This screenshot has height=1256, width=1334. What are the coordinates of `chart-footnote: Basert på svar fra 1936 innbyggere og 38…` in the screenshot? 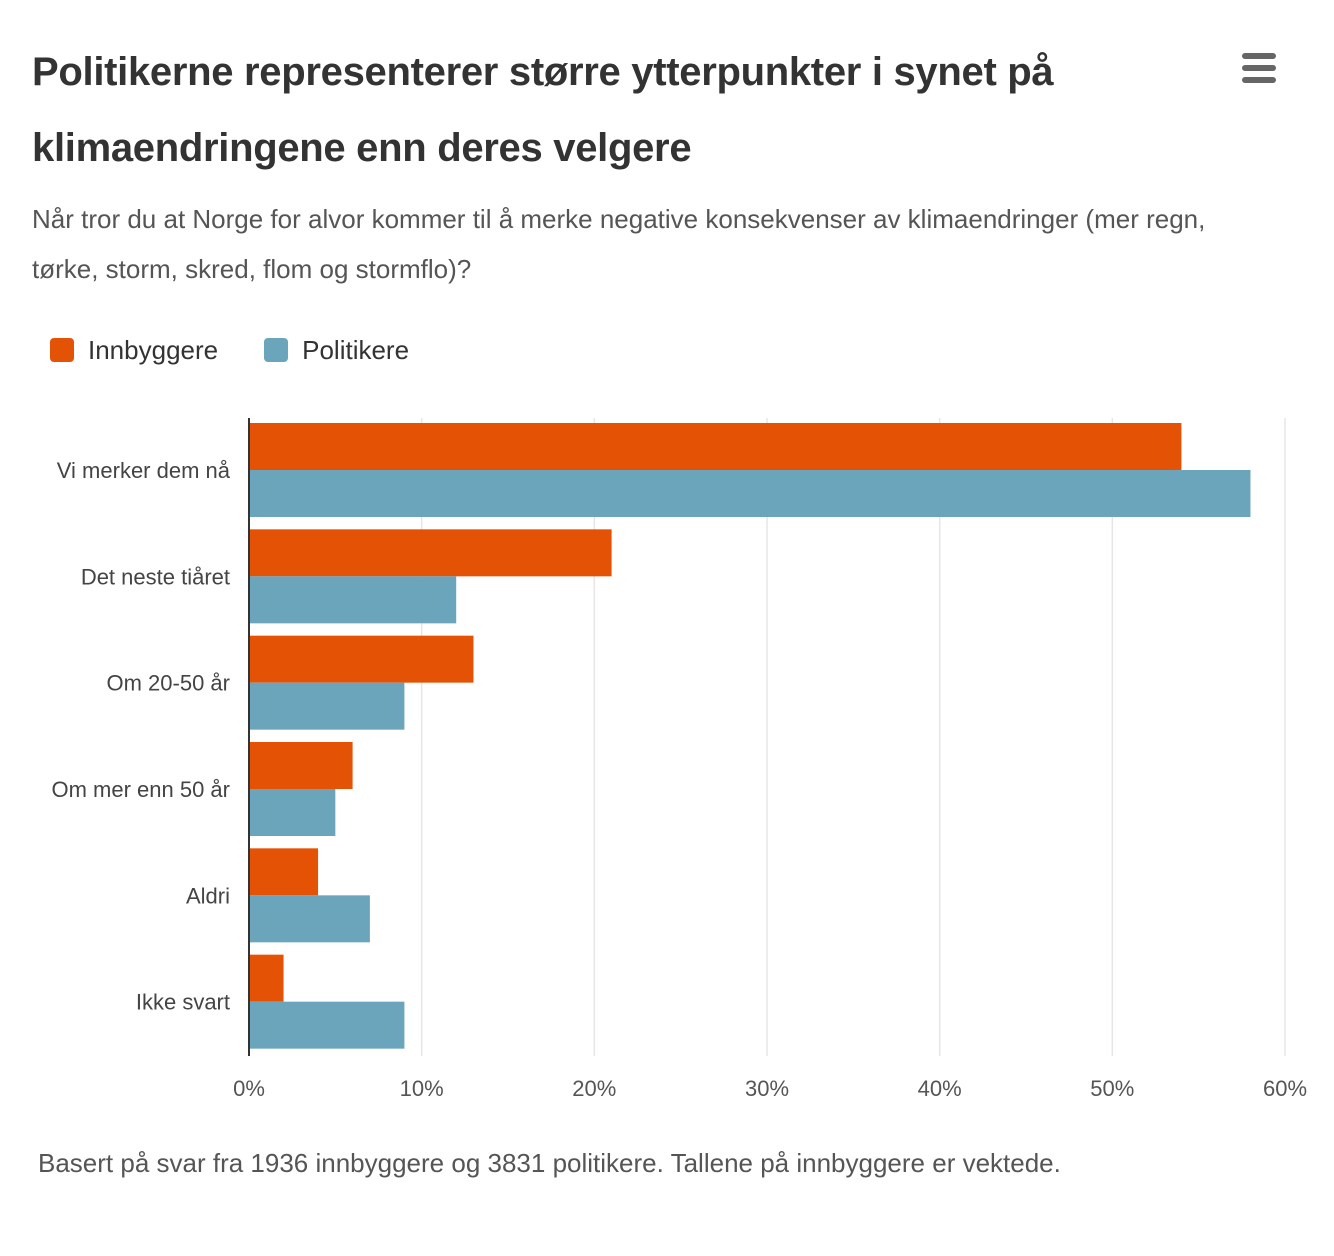 It's located at (549, 1163).